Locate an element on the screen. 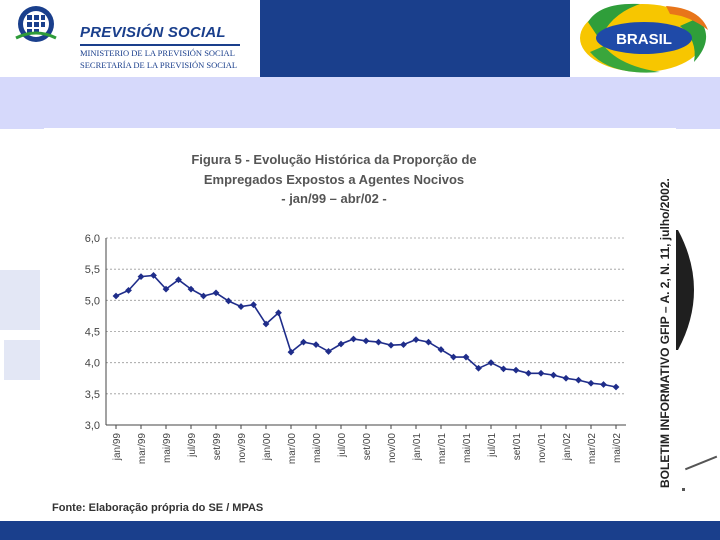 The width and height of the screenshot is (720, 540). x-tick-label: jan/01 is located at coordinates (417, 447).